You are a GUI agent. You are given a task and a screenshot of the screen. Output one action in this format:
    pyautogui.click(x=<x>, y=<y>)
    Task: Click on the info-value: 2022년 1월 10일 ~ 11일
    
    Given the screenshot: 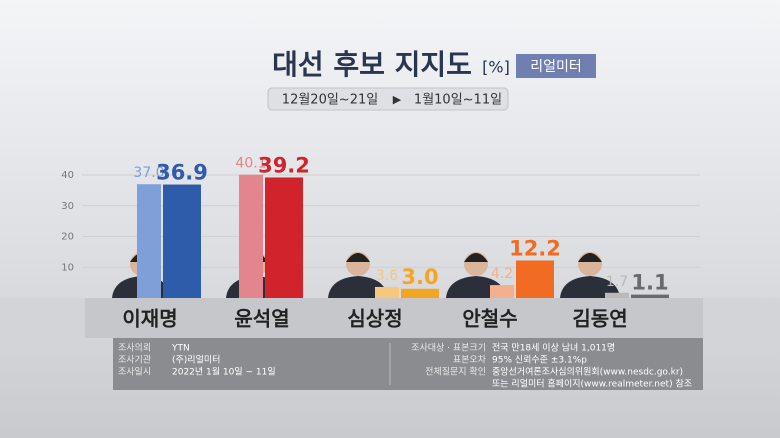 What is the action you would take?
    pyautogui.click(x=224, y=372)
    